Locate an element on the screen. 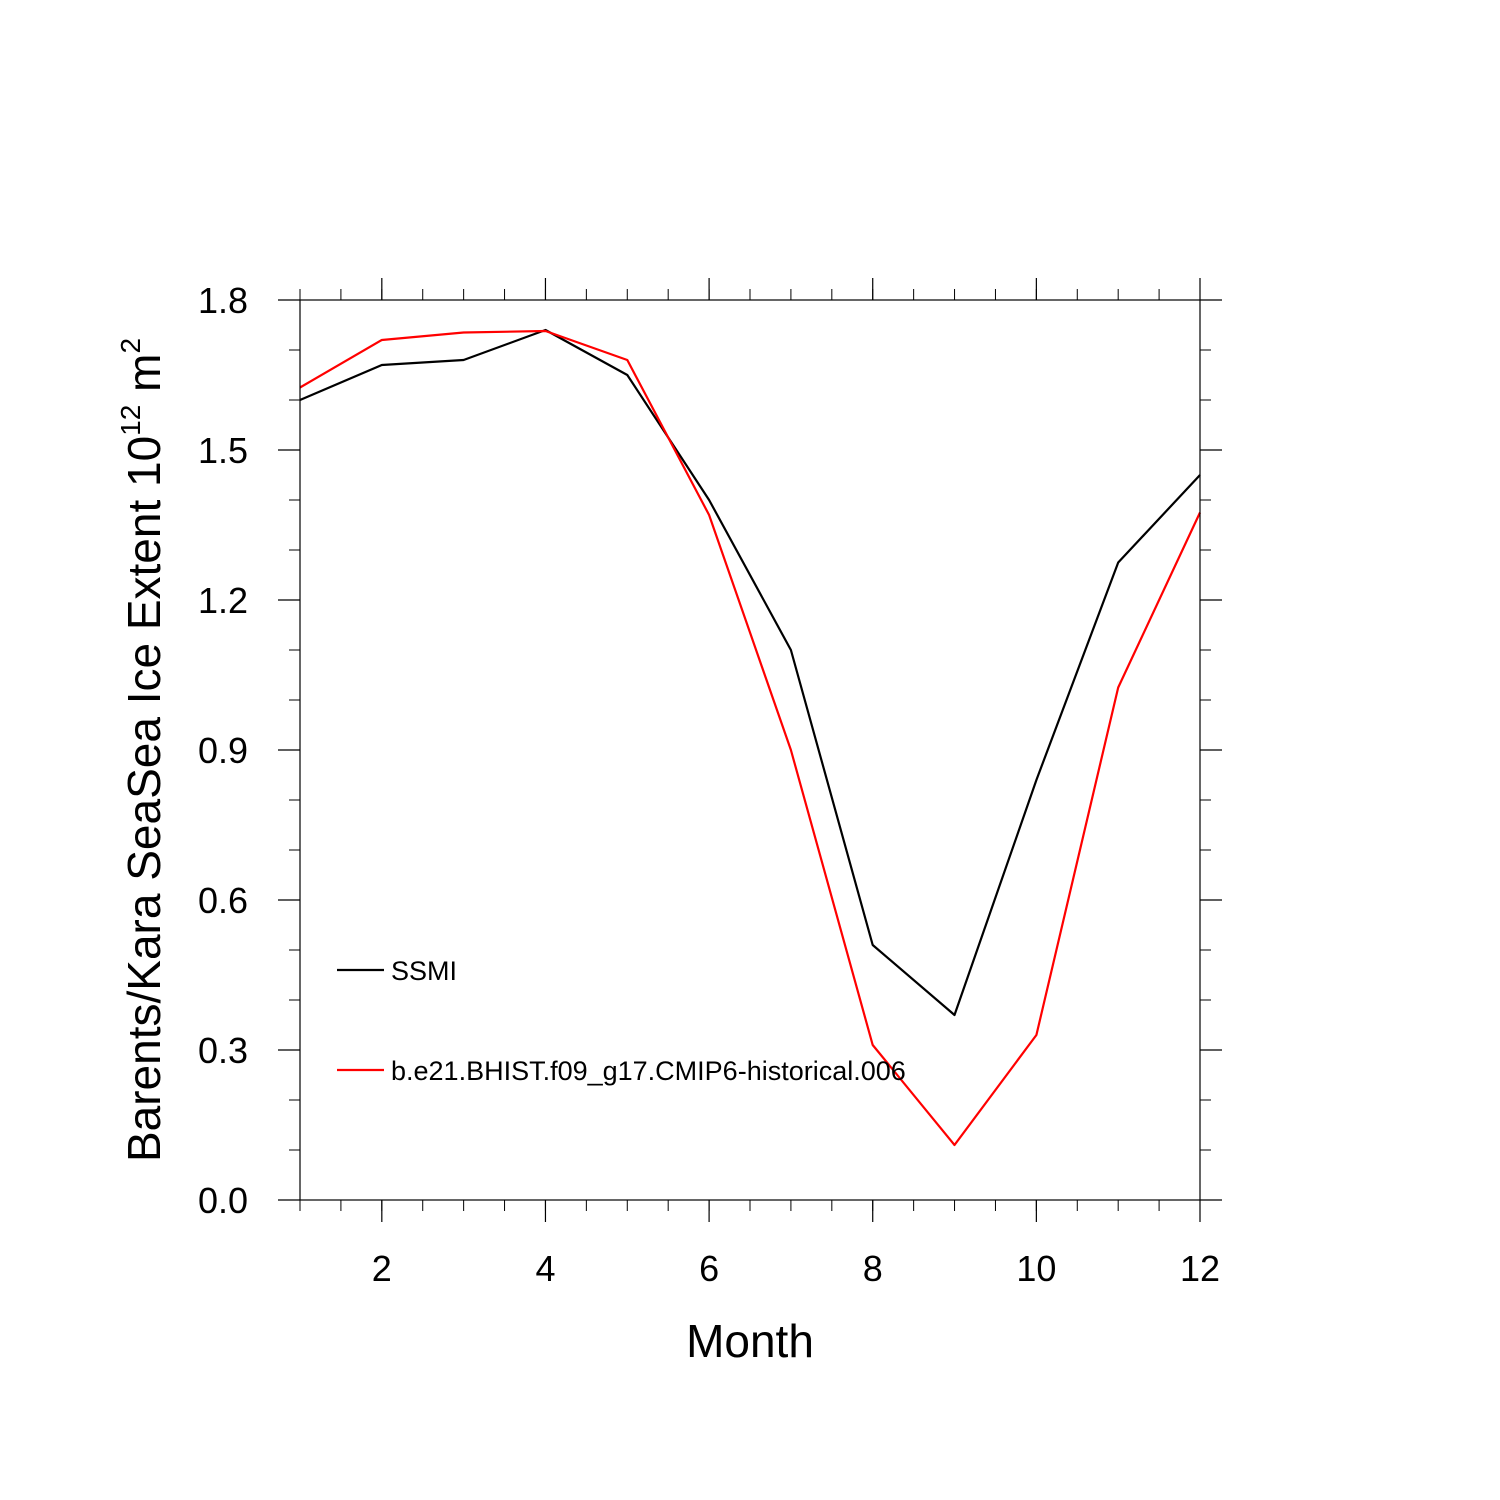 The width and height of the screenshot is (1500, 1500). x-tick-label: 2 is located at coordinates (382, 1268).